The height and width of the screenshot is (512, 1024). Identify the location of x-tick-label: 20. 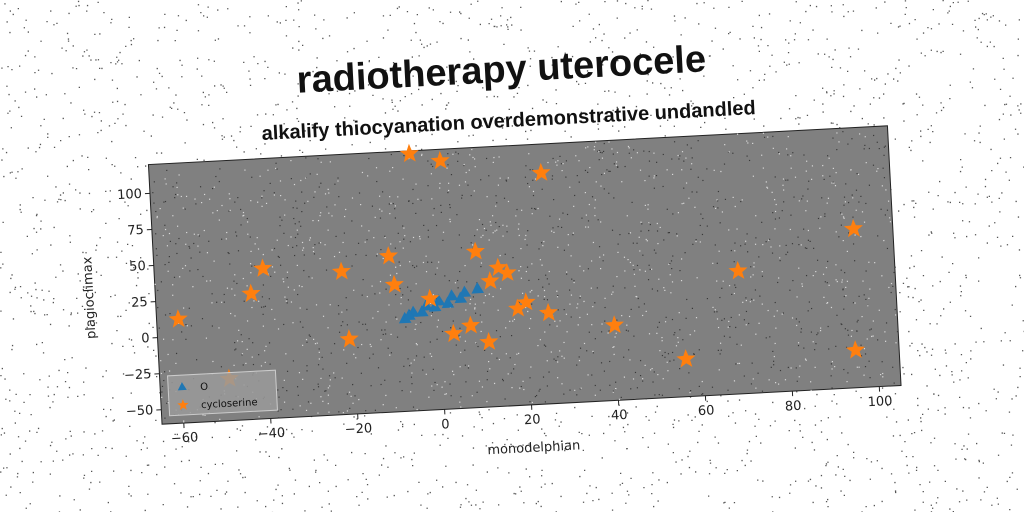
(532, 420).